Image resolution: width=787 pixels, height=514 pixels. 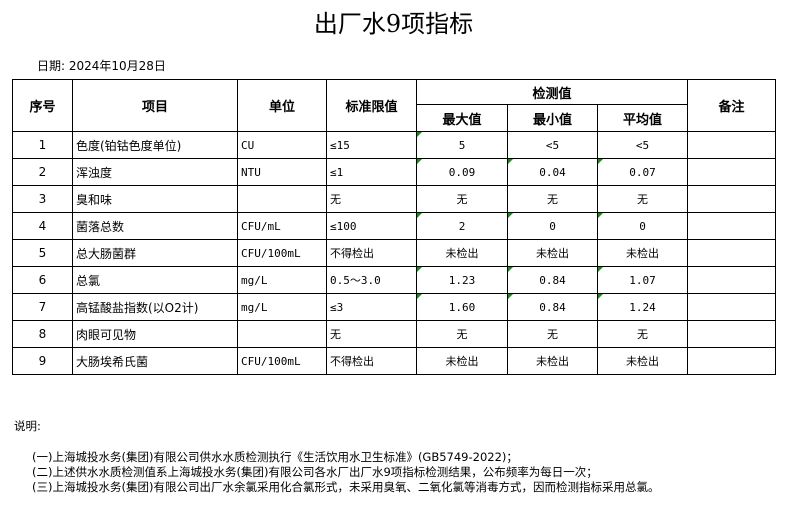 I want to click on cell-min: 未检出, so click(x=552, y=361).